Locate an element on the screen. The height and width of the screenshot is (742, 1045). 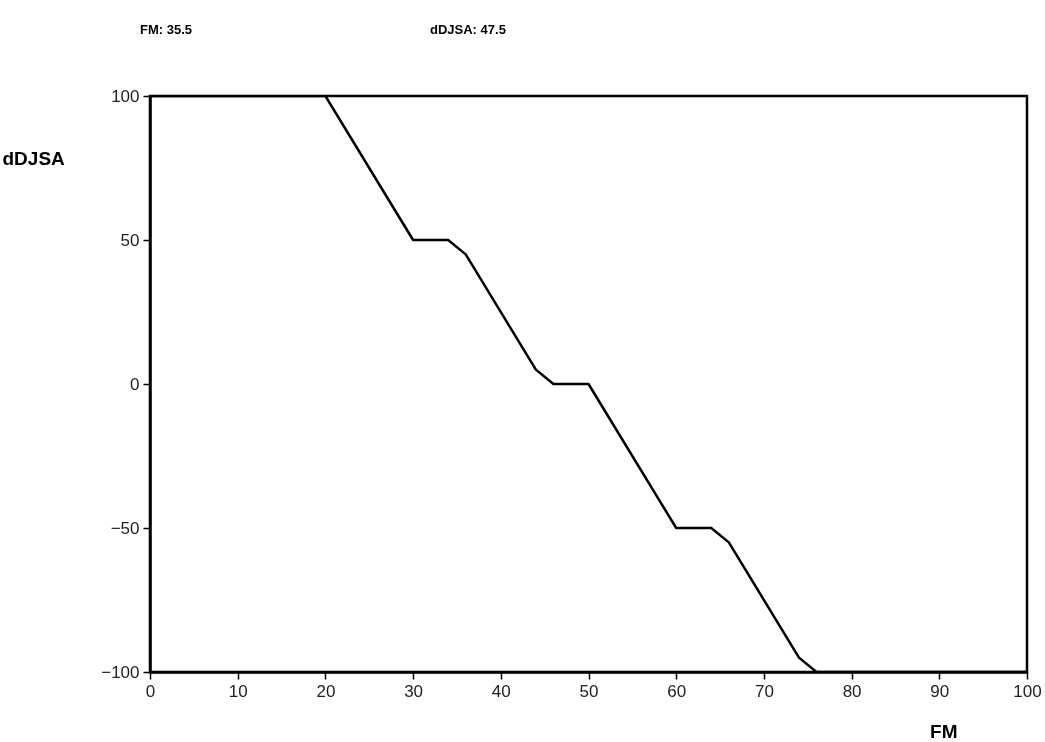
x-tick-label: 30 is located at coordinates (414, 691).